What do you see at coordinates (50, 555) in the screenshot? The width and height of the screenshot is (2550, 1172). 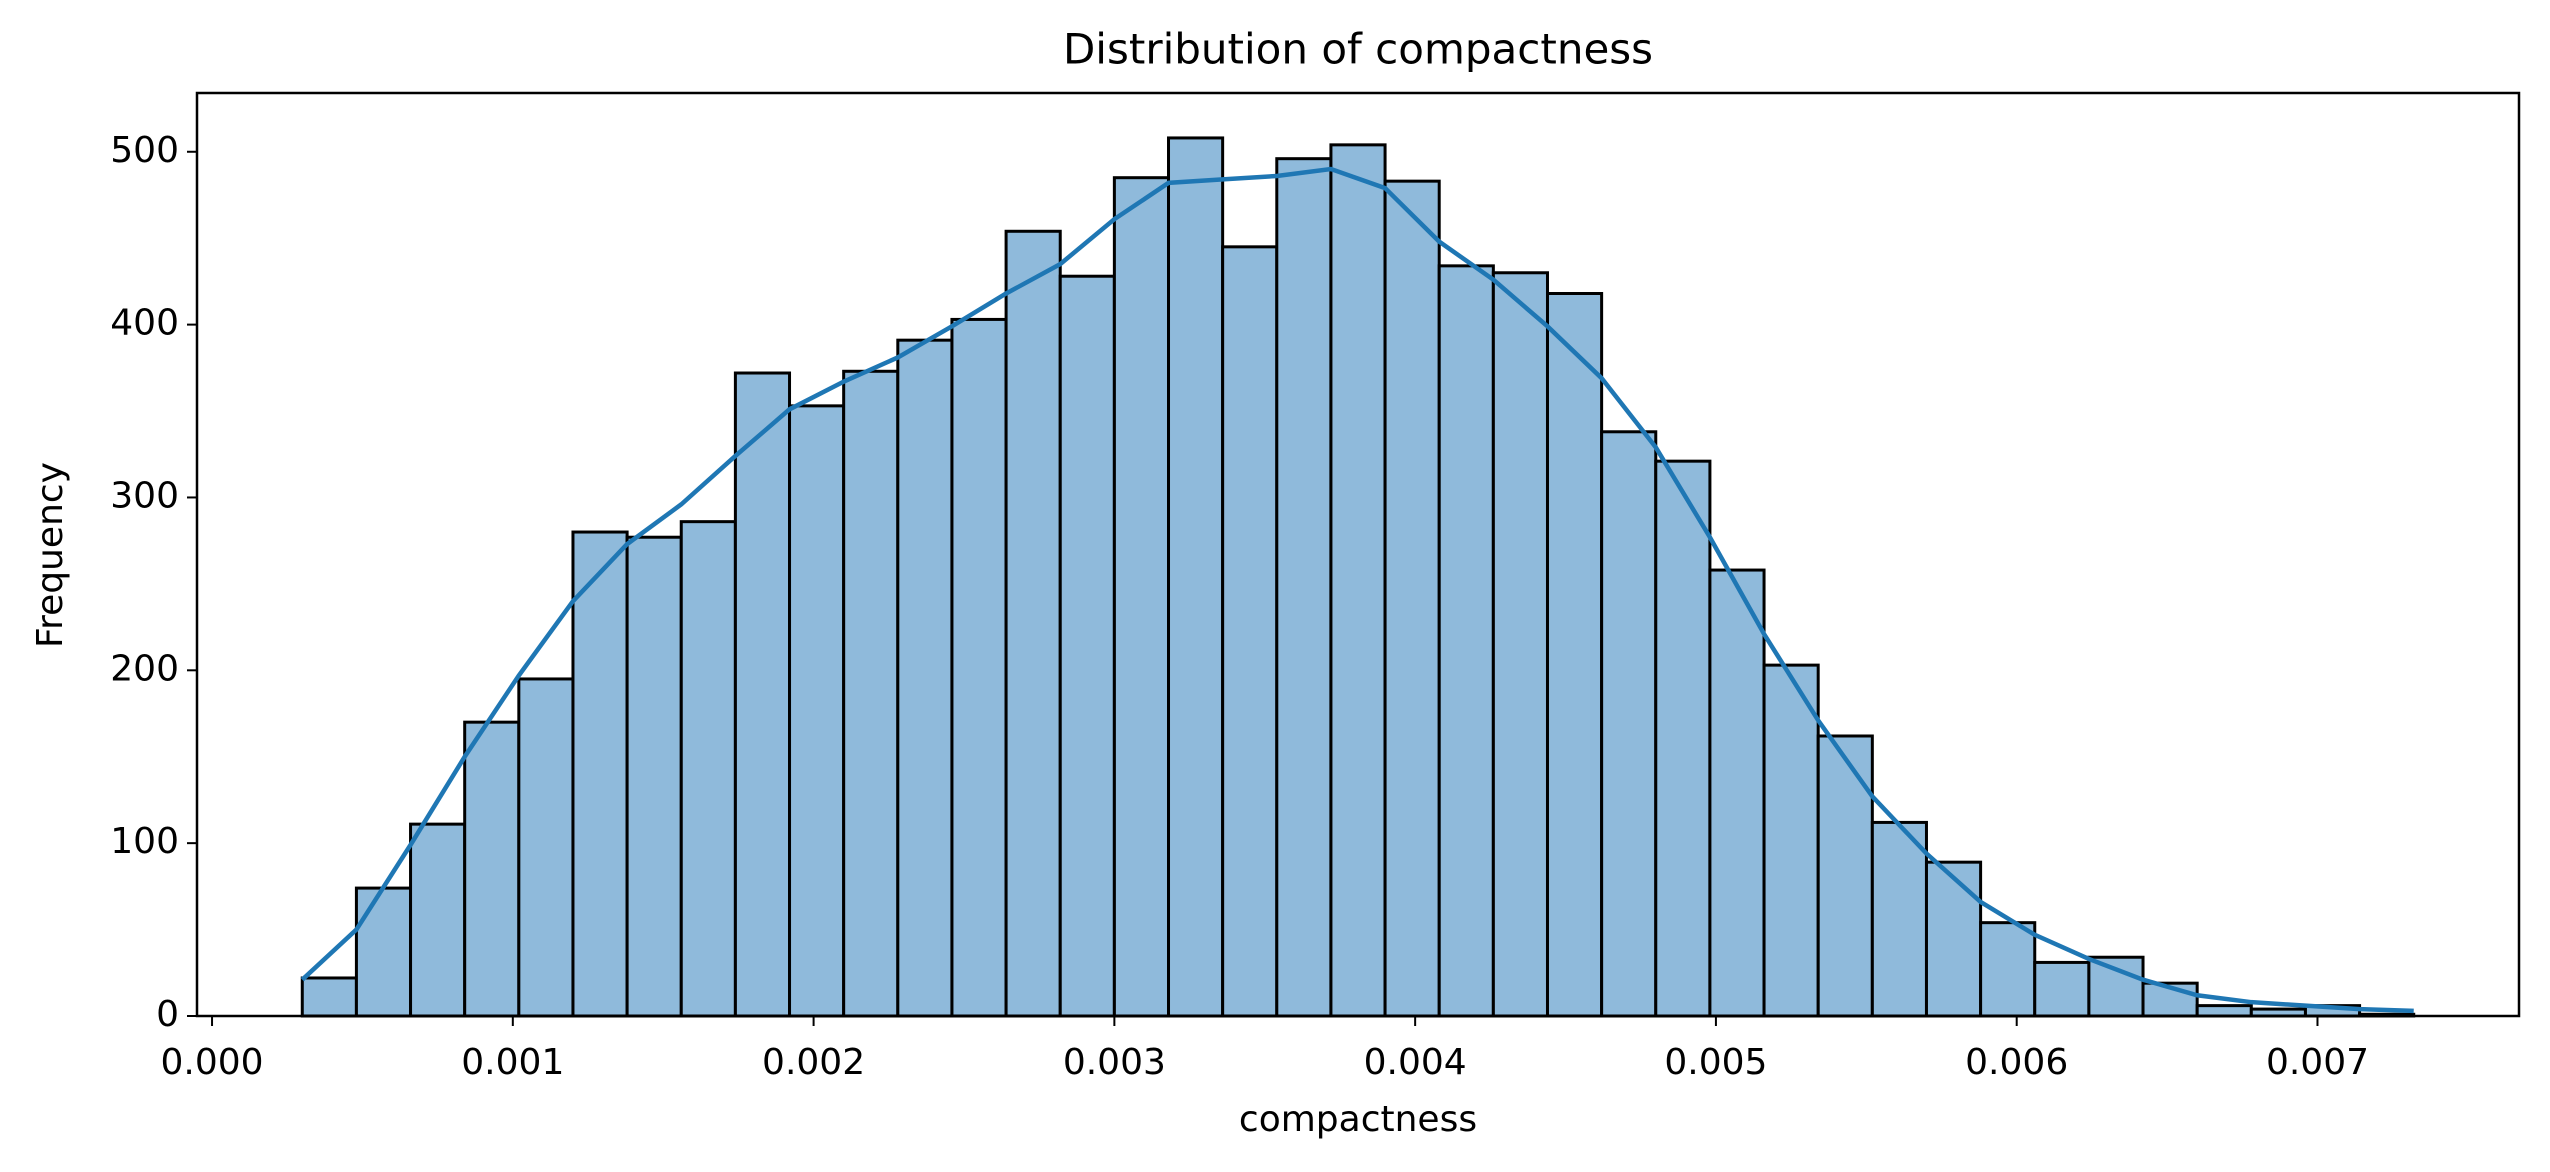 I see `y-axis-label: Frequency` at bounding box center [50, 555].